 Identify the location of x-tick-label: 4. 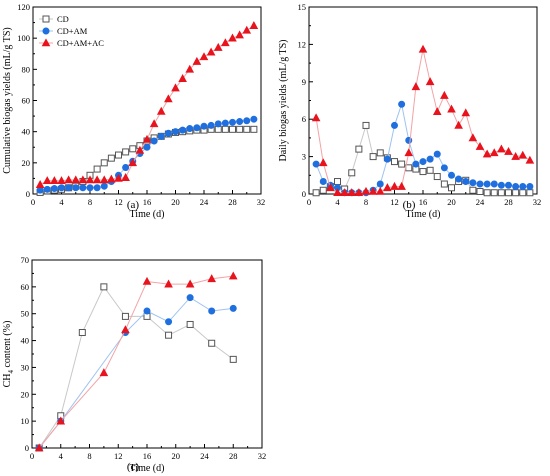
(337, 202).